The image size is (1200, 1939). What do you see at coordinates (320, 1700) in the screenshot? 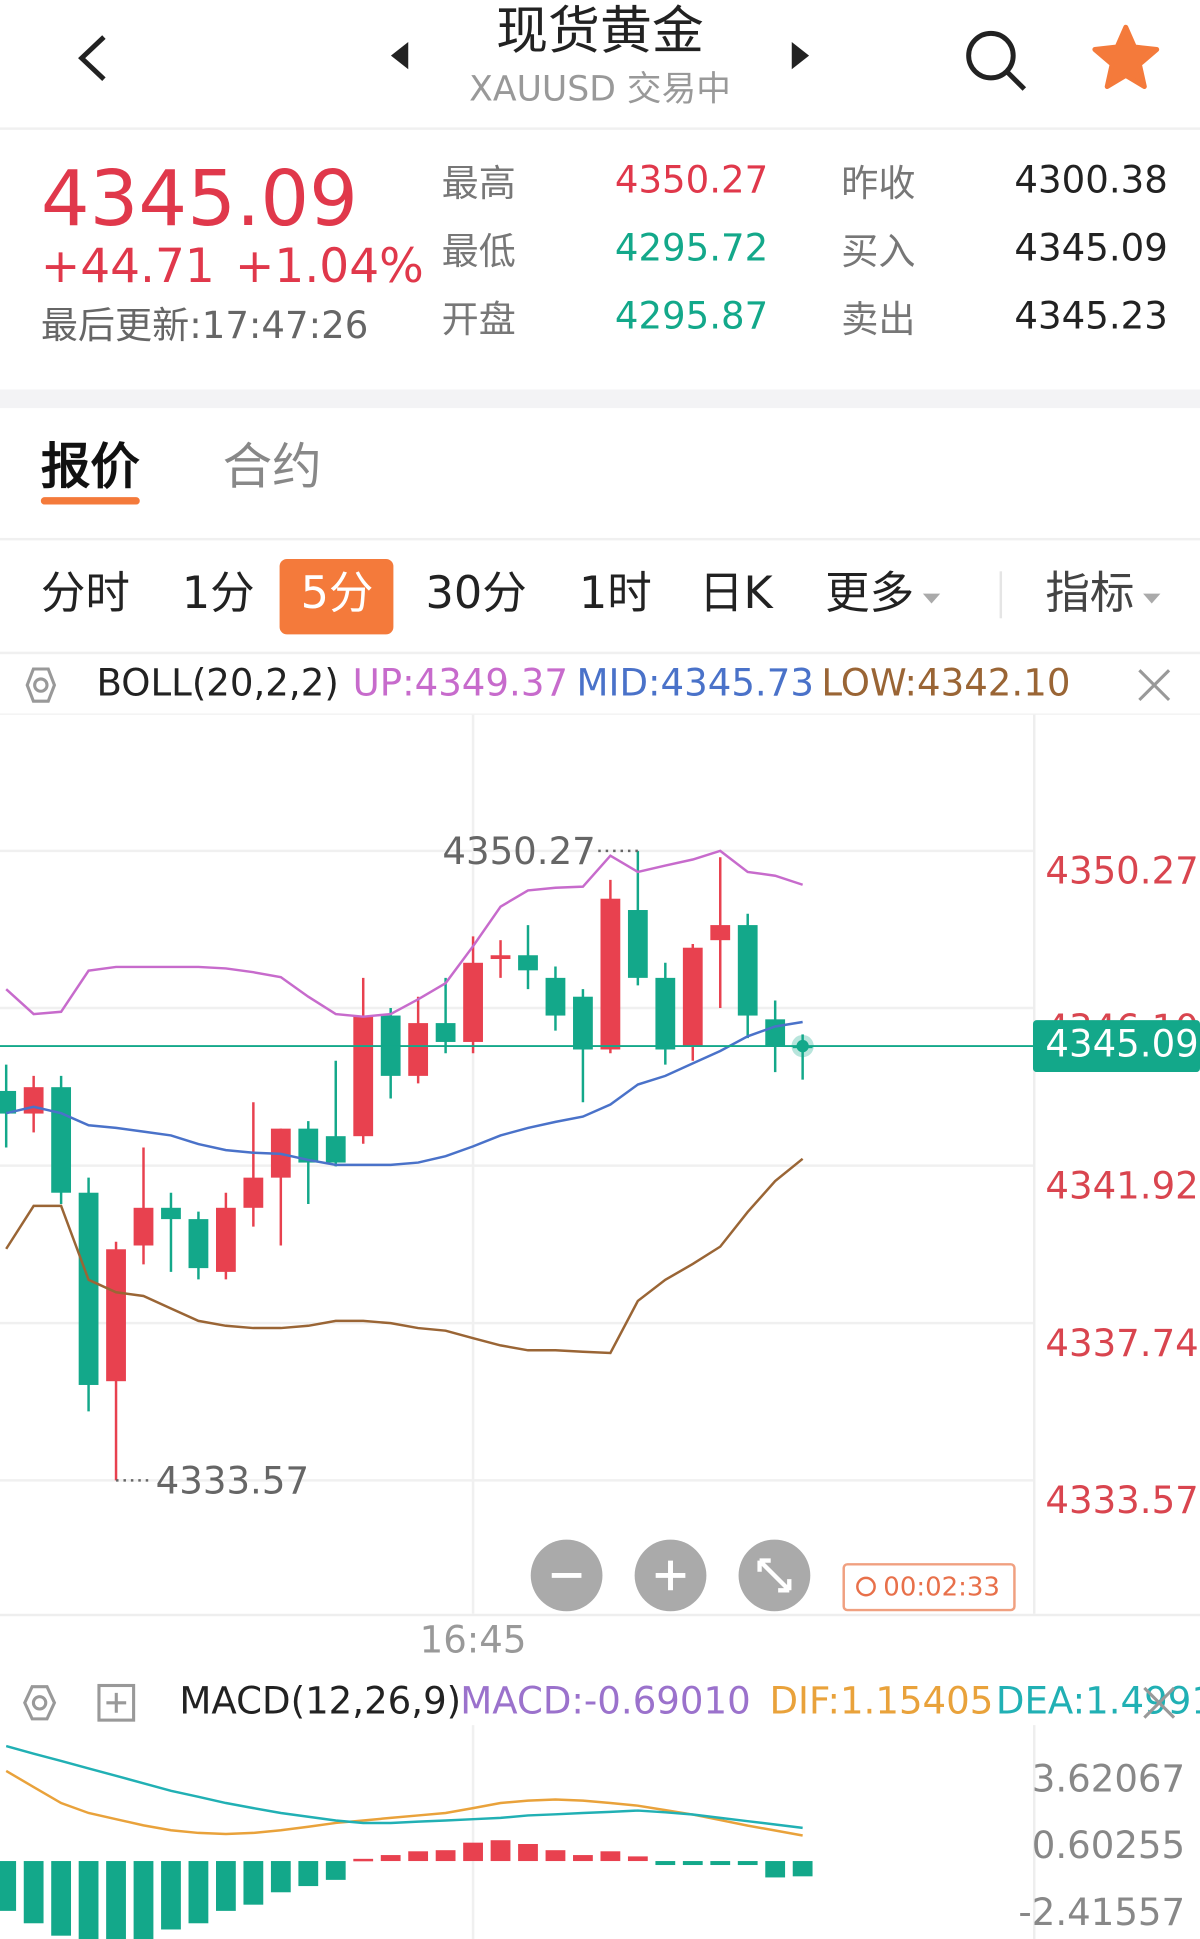
I see `indicator-title: MACD(12,26,9)` at bounding box center [320, 1700].